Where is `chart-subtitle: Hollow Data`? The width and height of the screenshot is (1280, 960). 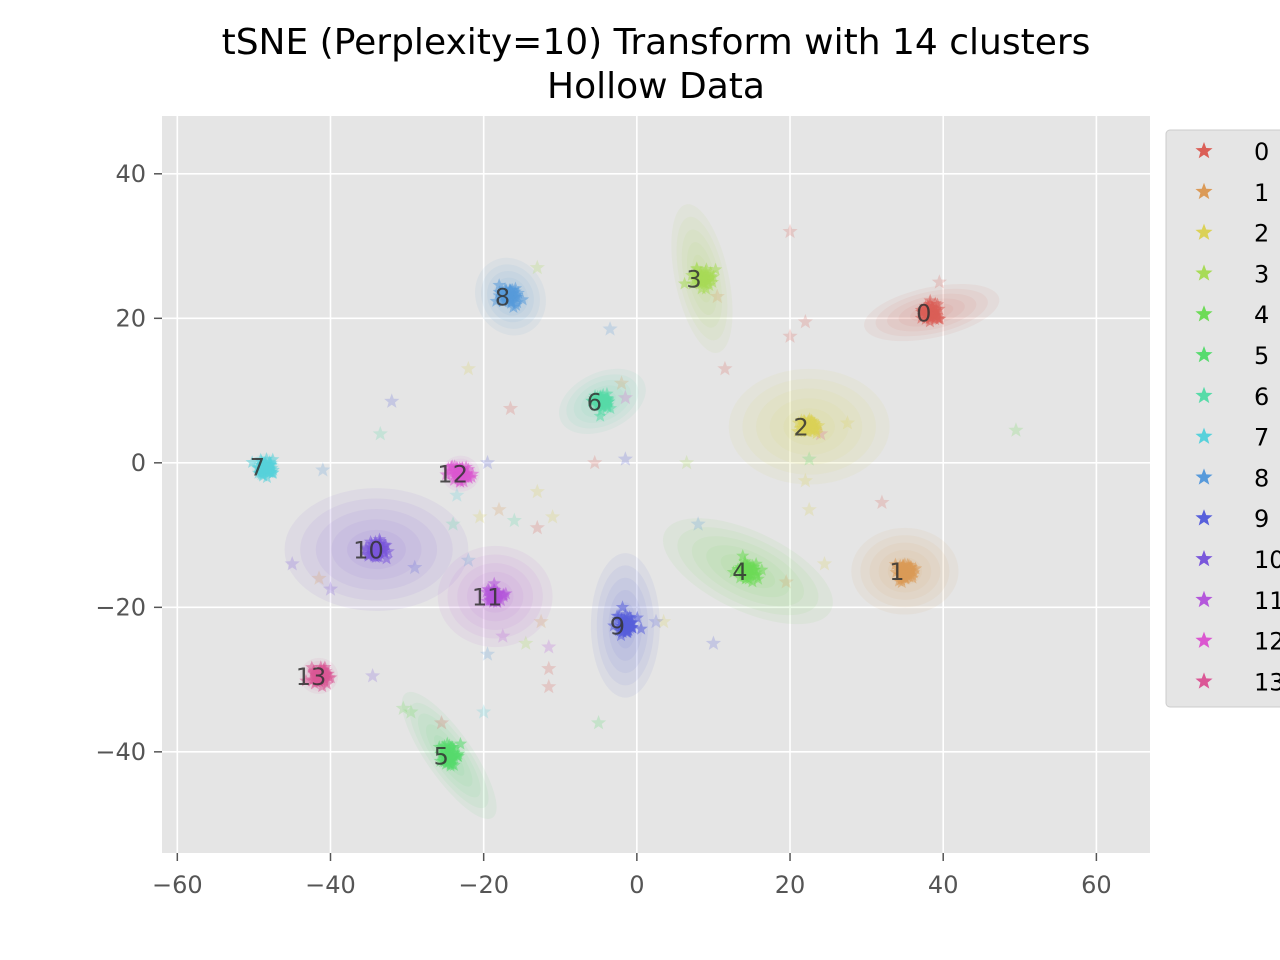 chart-subtitle: Hollow Data is located at coordinates (656, 86).